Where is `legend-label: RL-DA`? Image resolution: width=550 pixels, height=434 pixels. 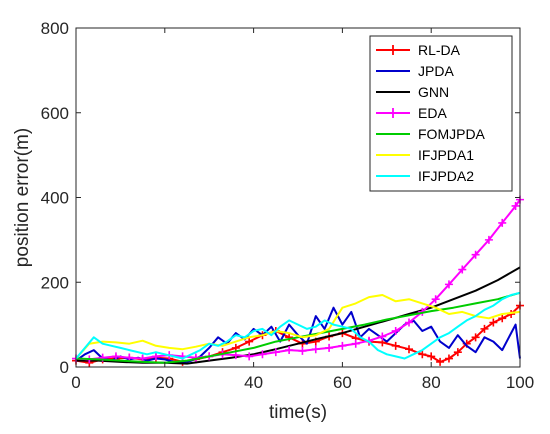 legend-label: RL-DA is located at coordinates (439, 50).